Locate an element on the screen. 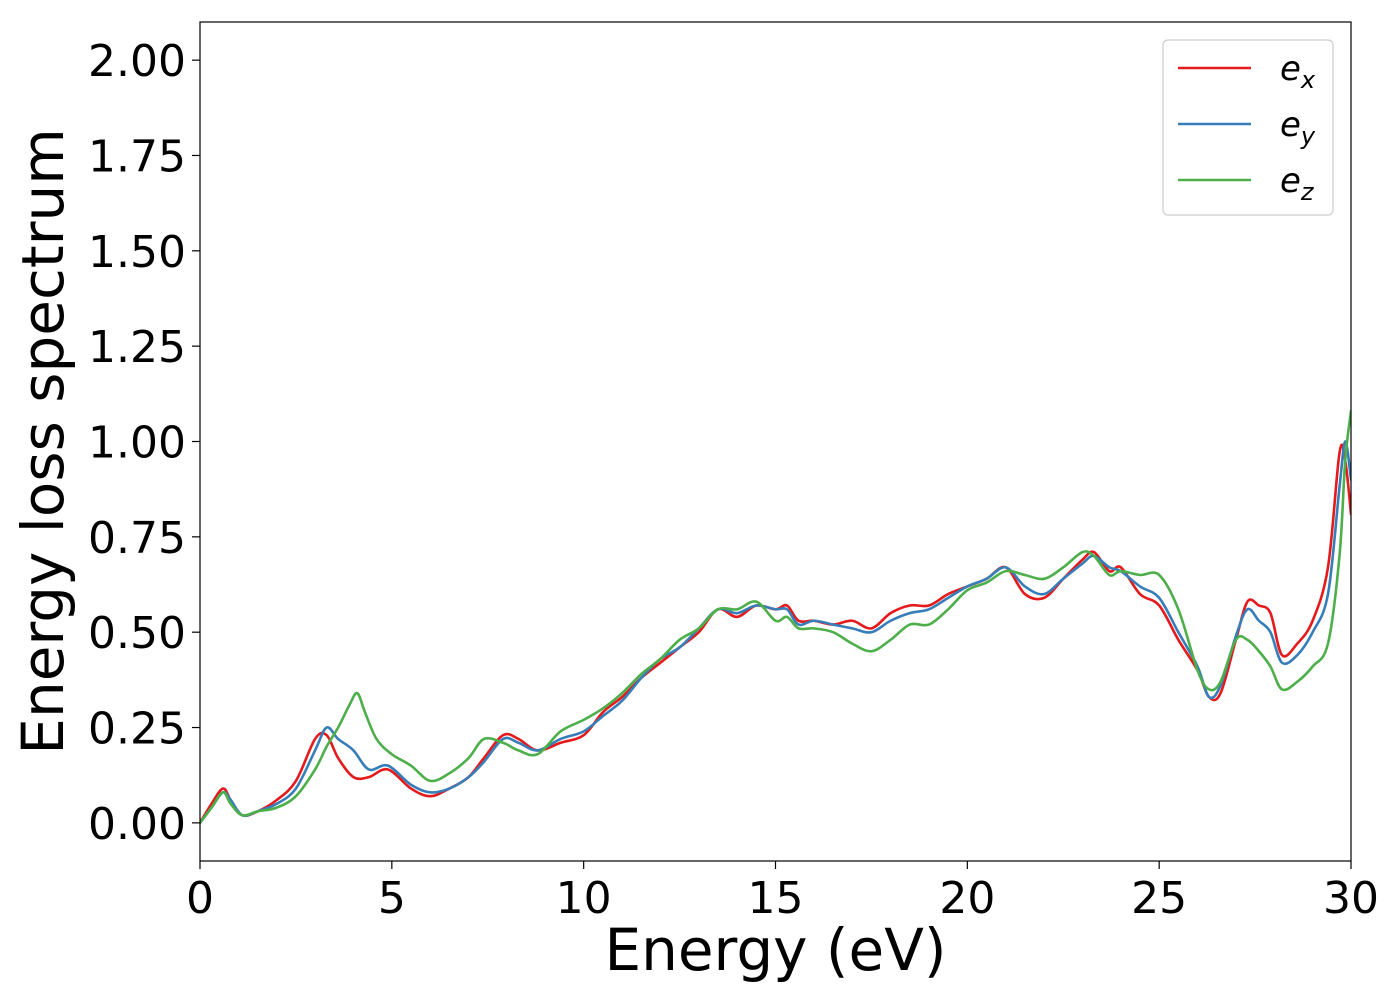 The image size is (1400, 1000). legend-box is located at coordinates (1248, 127).